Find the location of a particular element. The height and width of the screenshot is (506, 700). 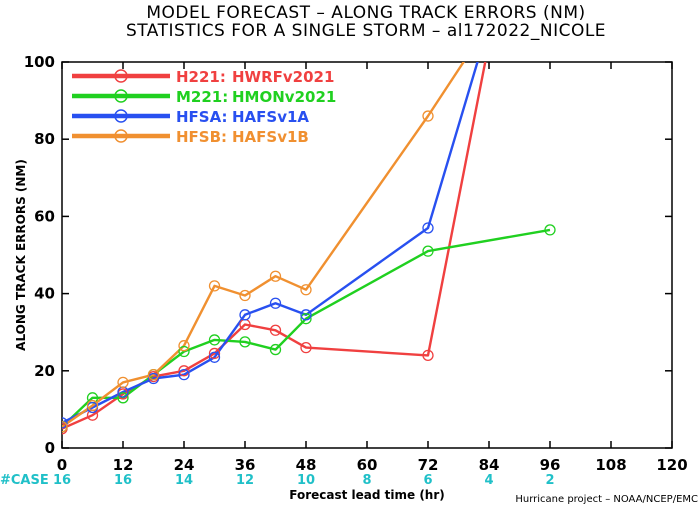

x-axis-label: Forecast lead time (hr) is located at coordinates (367, 495).